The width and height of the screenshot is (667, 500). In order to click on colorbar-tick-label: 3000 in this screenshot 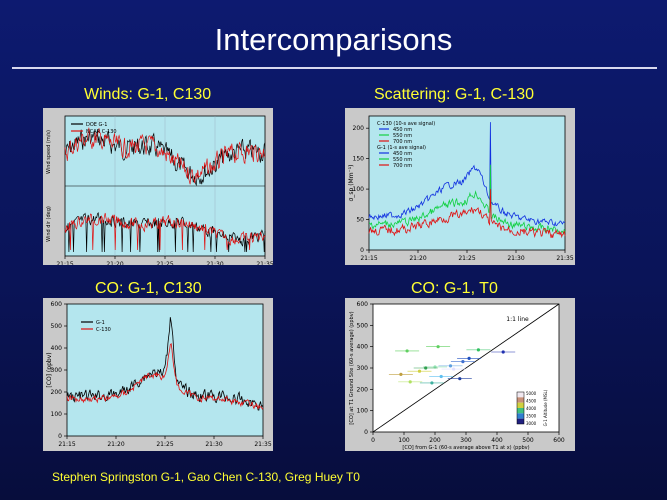, I will do `click(531, 423)`.